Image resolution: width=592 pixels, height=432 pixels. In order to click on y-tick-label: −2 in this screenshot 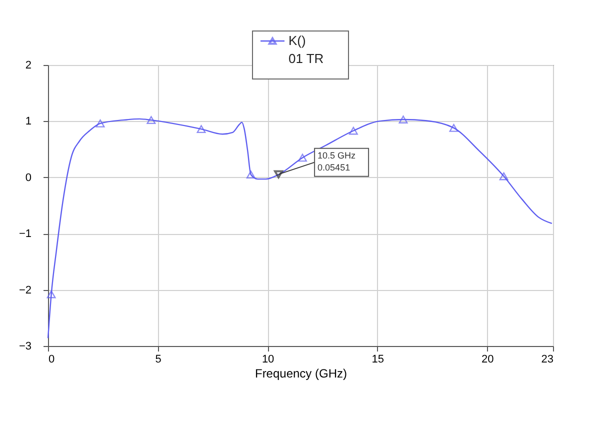, I will do `click(25, 290)`.